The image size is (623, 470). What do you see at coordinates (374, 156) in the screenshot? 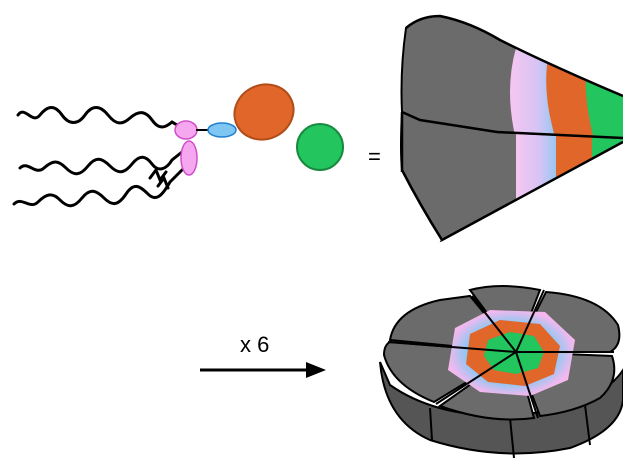
I see `equals-sign: =` at bounding box center [374, 156].